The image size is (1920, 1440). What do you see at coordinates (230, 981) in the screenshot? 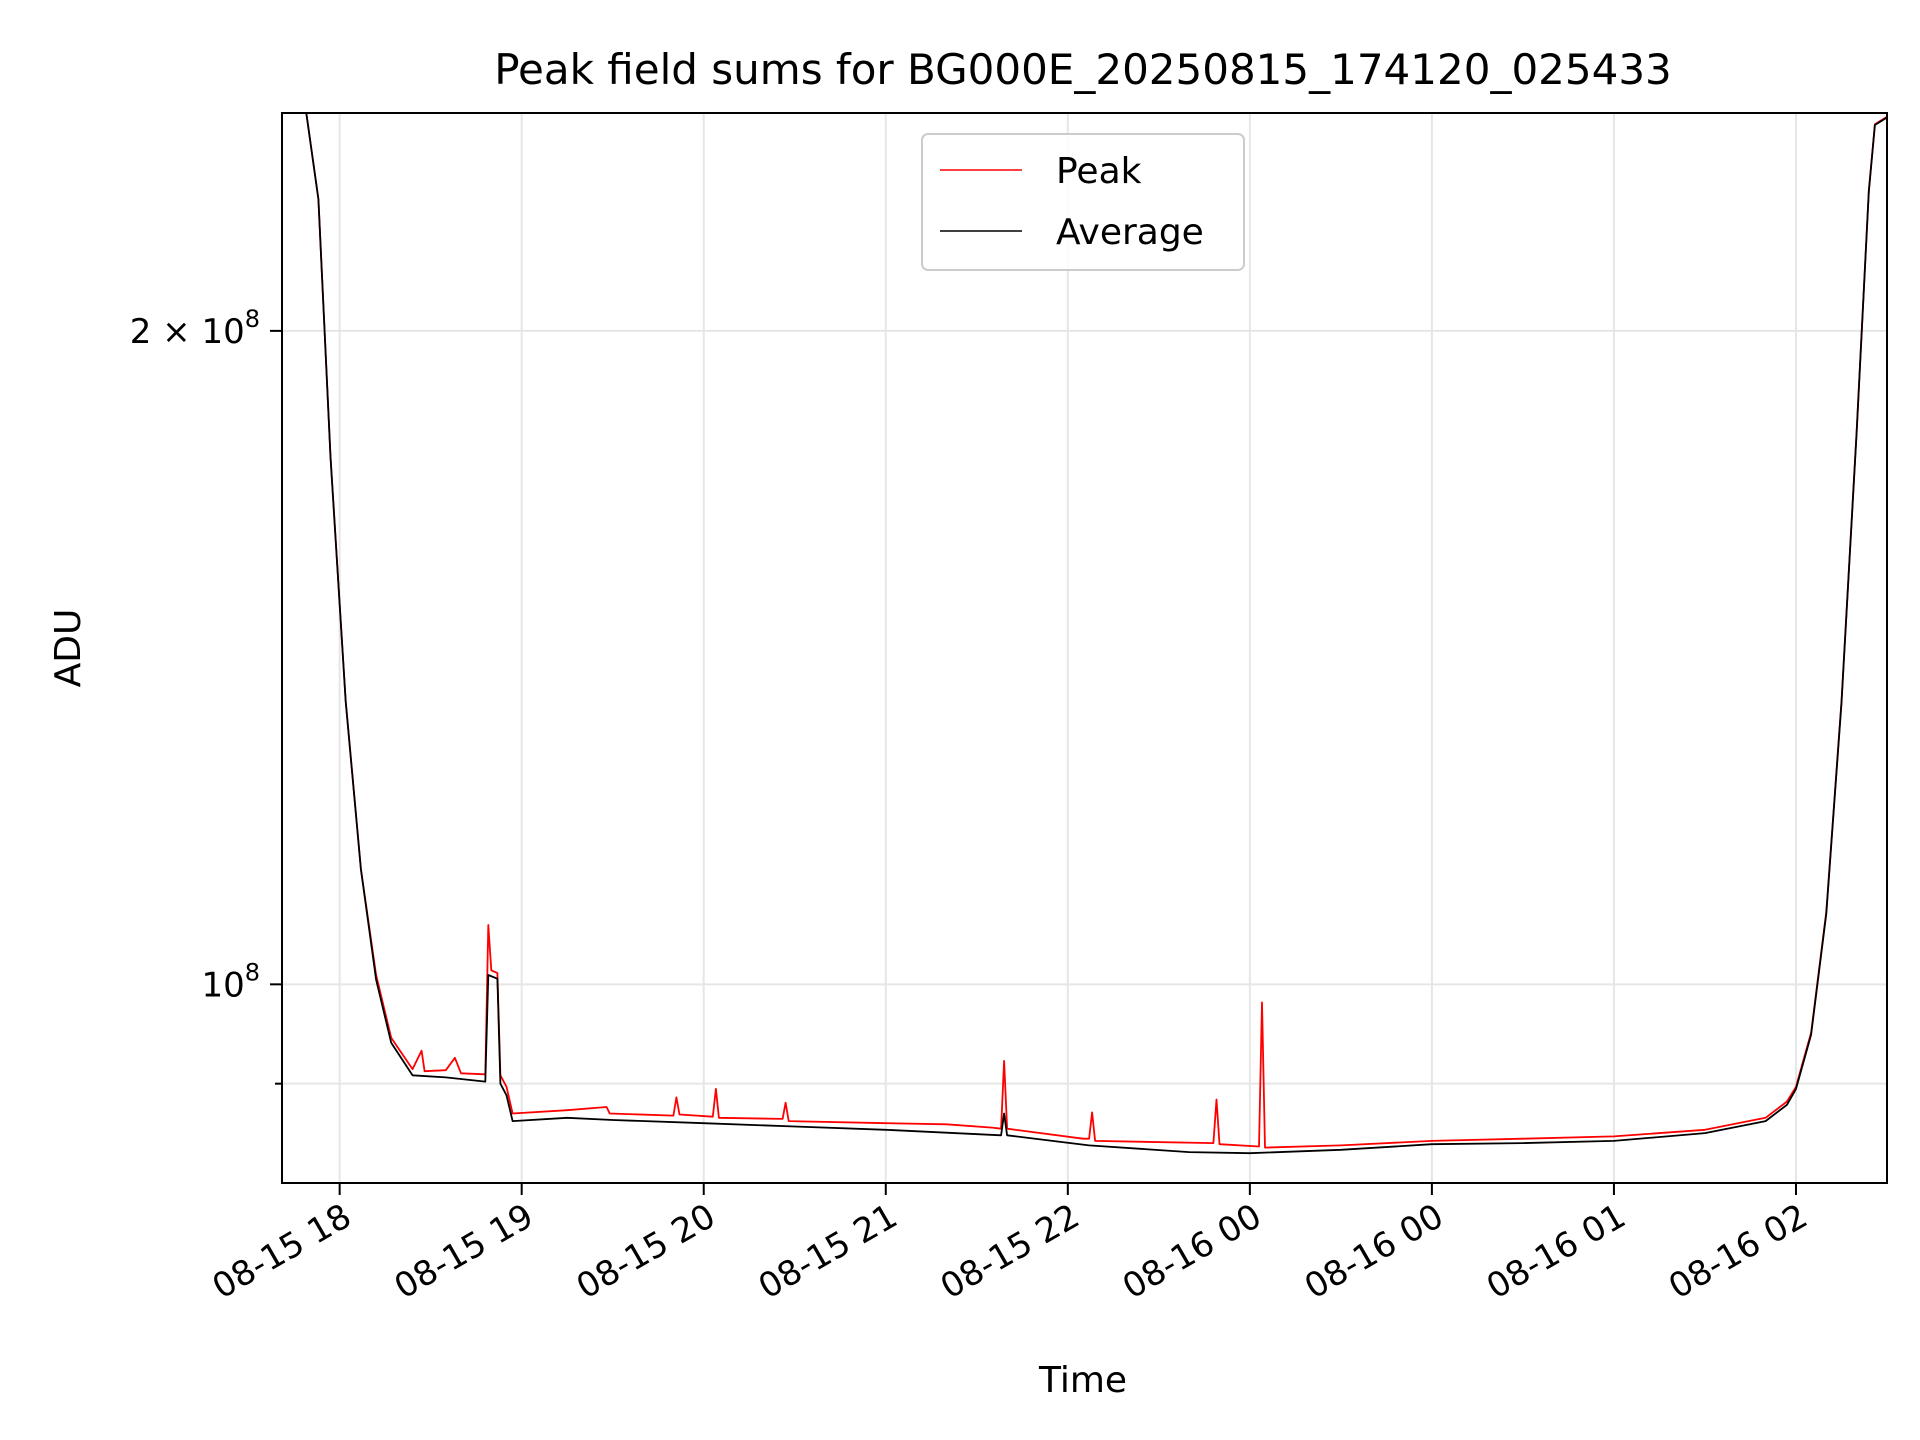
I see `y-tick-label: 108` at bounding box center [230, 981].